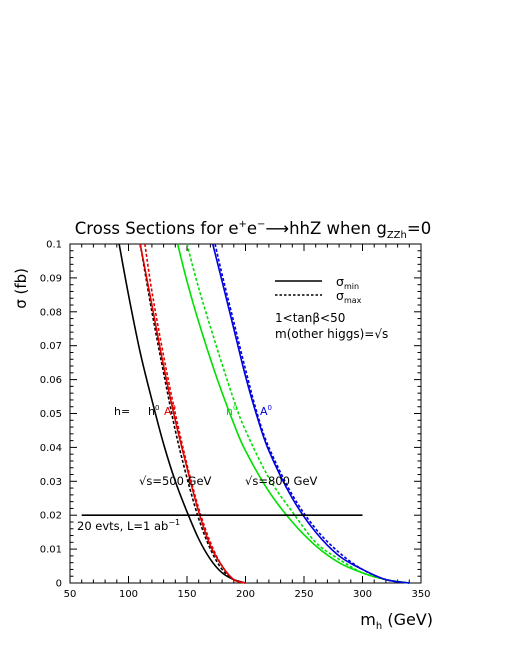  What do you see at coordinates (175, 481) in the screenshot?
I see `label-sqrt-s-500: √s=500 GeV` at bounding box center [175, 481].